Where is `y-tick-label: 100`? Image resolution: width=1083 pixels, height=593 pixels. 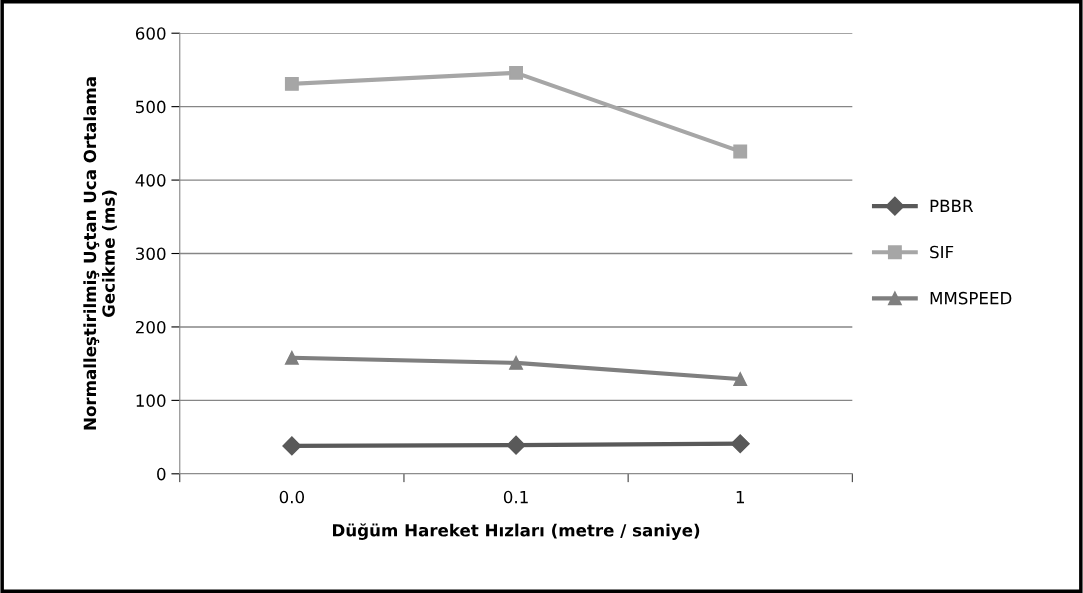 y-tick-label: 100 is located at coordinates (151, 400).